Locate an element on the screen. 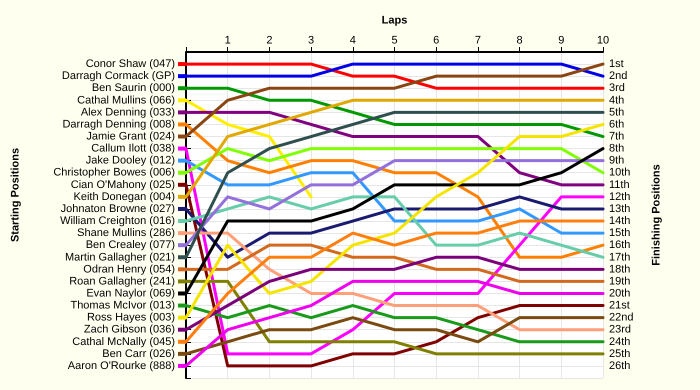 The width and height of the screenshot is (700, 390). legend-label: Johnaton Browne (027) is located at coordinates (117, 208).